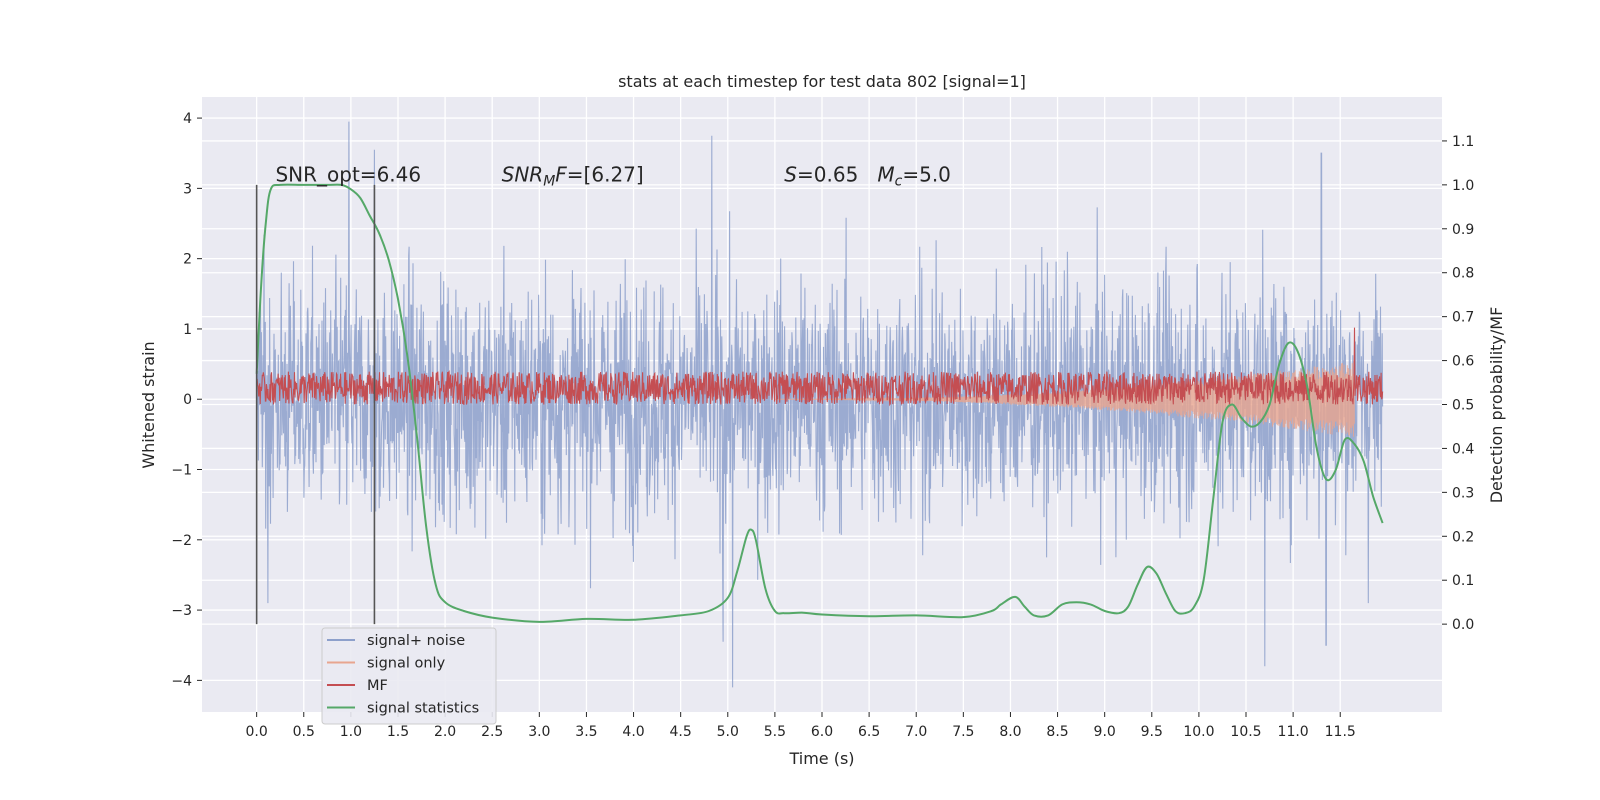 Image resolution: width=1600 pixels, height=800 pixels. I want to click on legend-entry: signal+ noise, so click(416, 641).